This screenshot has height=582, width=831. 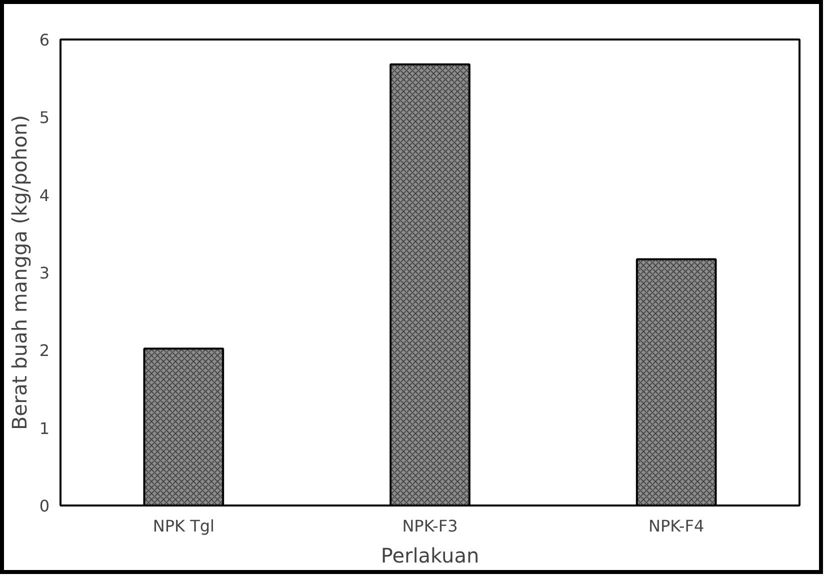 I want to click on y-tick-label: 5, so click(x=44, y=118).